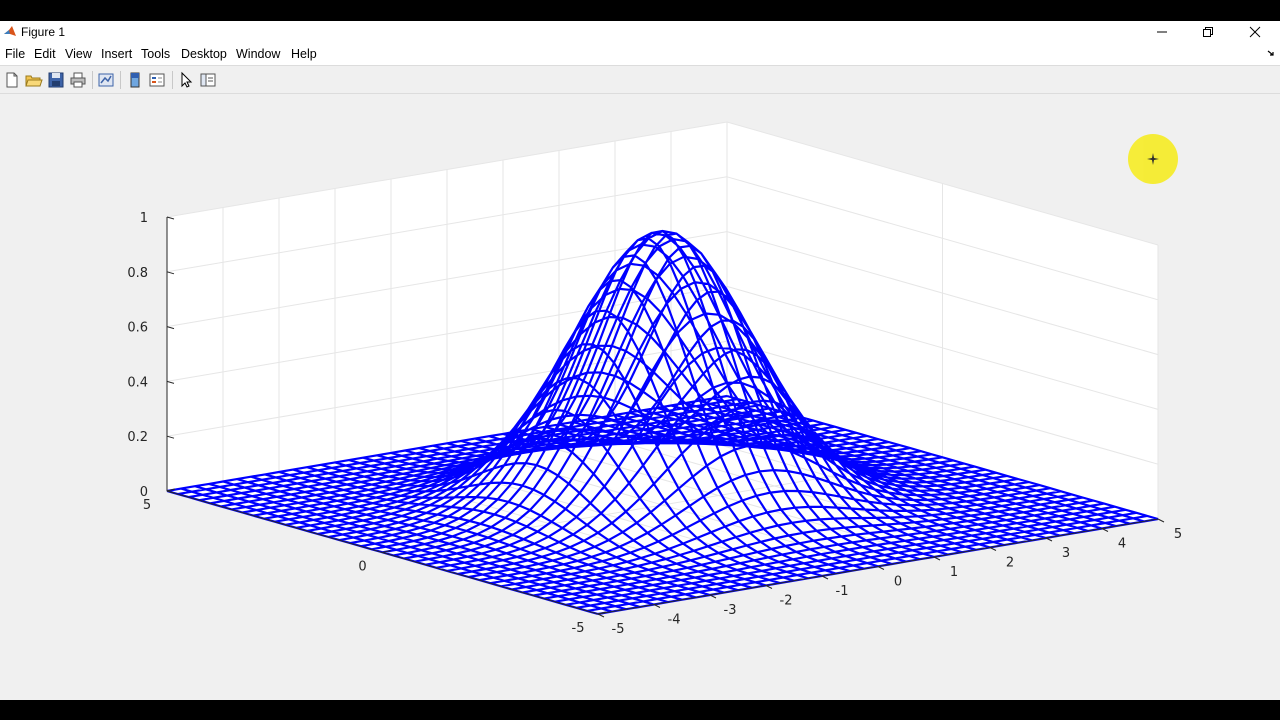 The width and height of the screenshot is (1280, 720). I want to click on link-plot-icon, so click(106, 80).